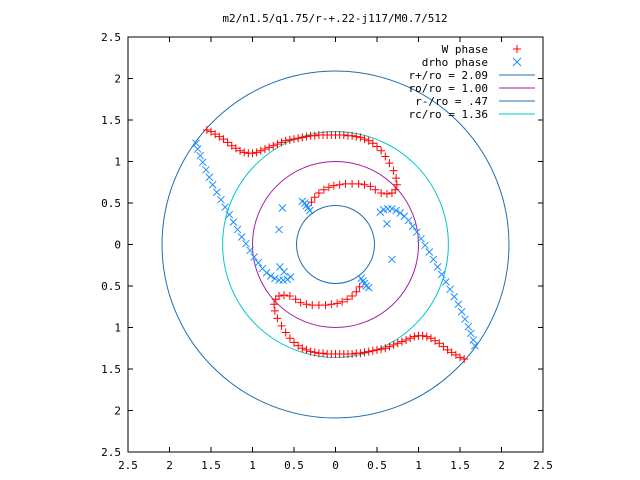 Image resolution: width=640 pixels, height=480 pixels. I want to click on y-tick-label: 0.5, so click(111, 286).